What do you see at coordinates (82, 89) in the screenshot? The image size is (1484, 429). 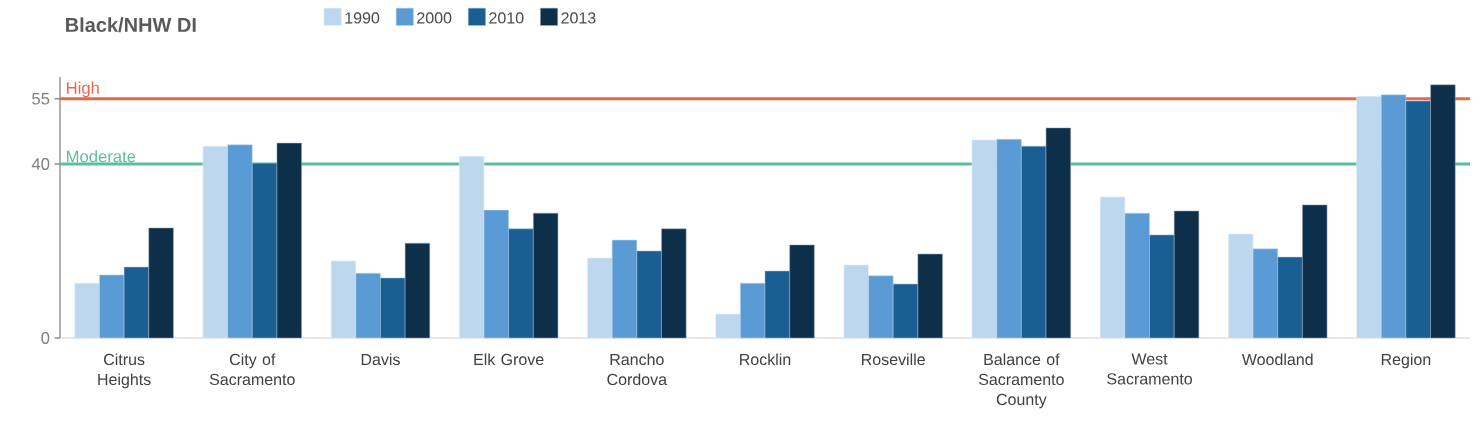 I see `ref-line-label: High` at bounding box center [82, 89].